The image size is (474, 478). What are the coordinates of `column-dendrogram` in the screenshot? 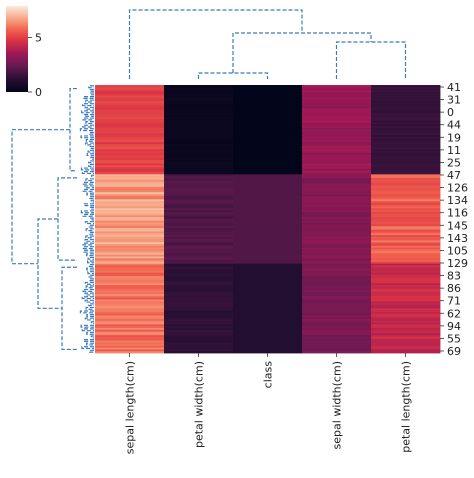 It's located at (267, 44).